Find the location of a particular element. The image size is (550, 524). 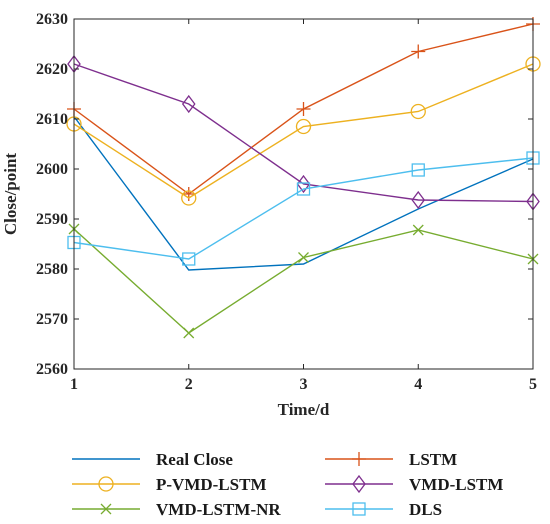

y-tick-label: 2590 is located at coordinates (52, 219).